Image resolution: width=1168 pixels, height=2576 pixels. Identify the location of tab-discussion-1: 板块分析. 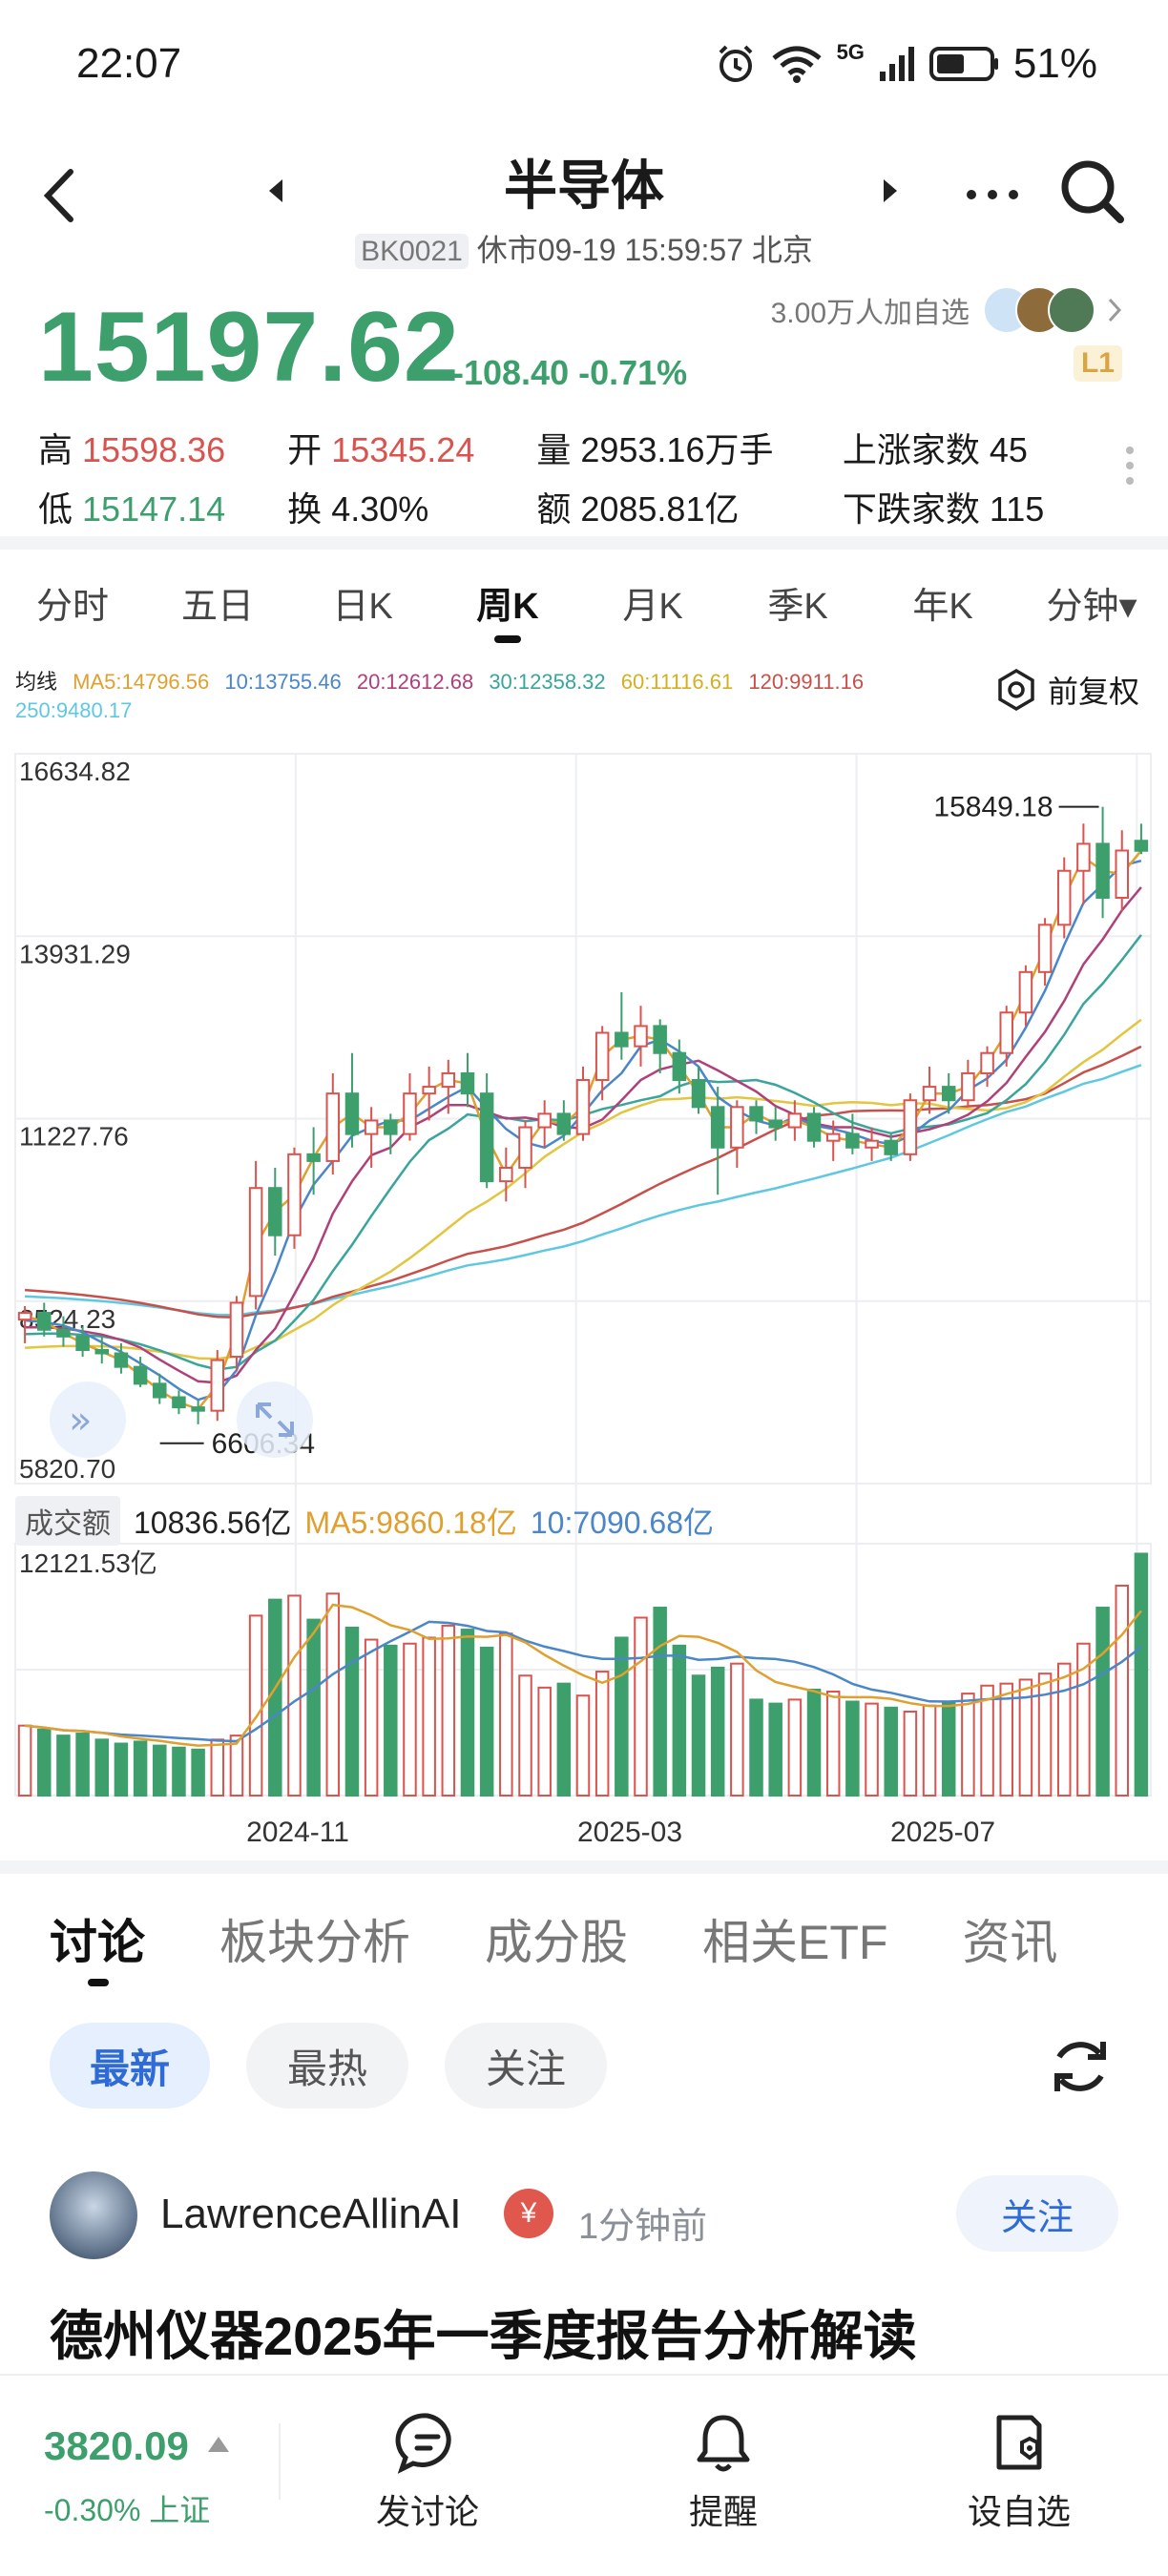
(314, 1942).